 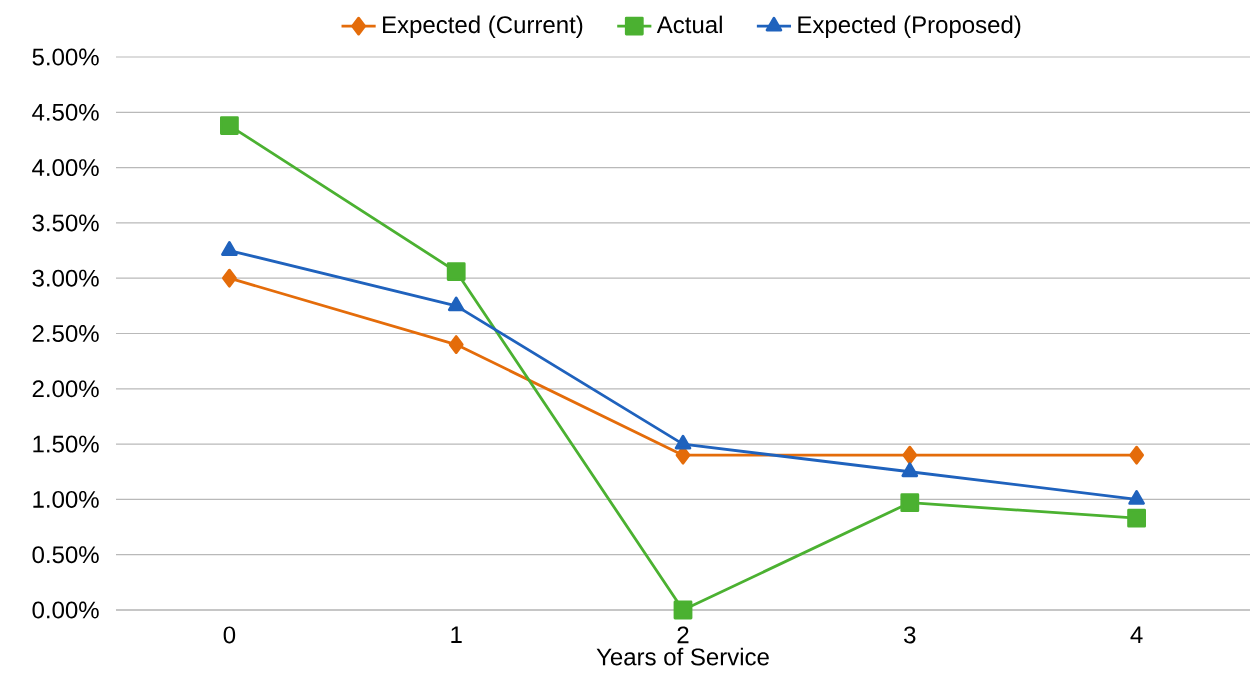 What do you see at coordinates (229, 635) in the screenshot?
I see `x-tick-label: 0` at bounding box center [229, 635].